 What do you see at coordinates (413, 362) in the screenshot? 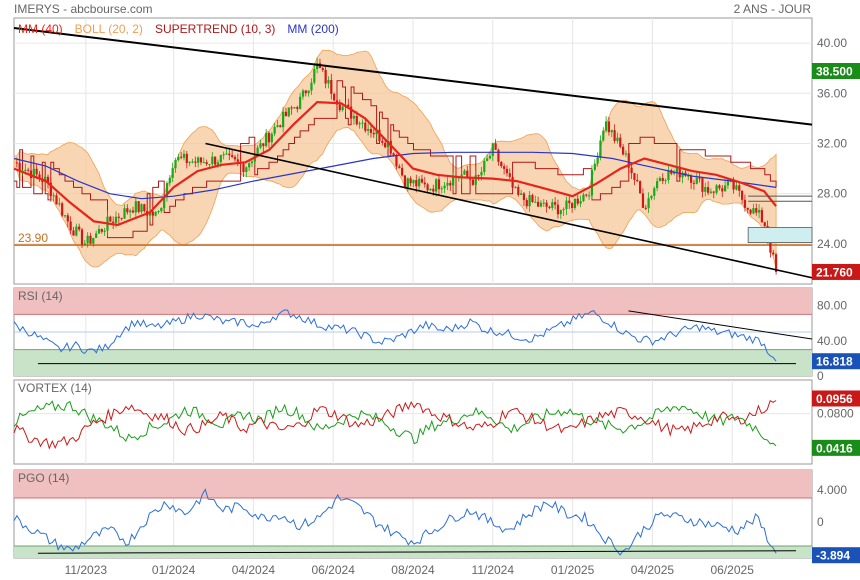
I see `rsi-oversold-zone` at bounding box center [413, 362].